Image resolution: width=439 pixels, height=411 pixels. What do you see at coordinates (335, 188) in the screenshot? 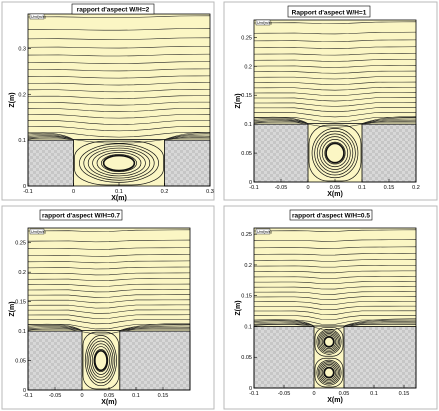
I see `x-tick-label: 0.05` at bounding box center [335, 188].